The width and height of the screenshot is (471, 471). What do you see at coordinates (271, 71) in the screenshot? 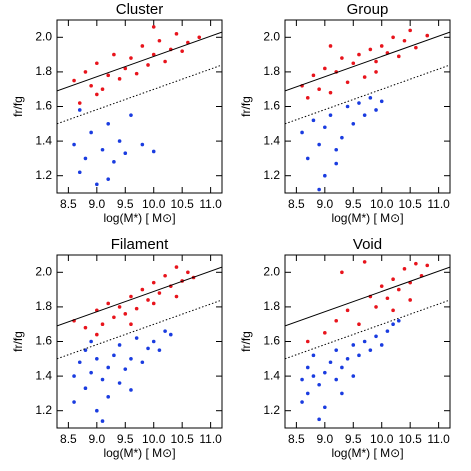
I see `y-tick-label: 1.8` at bounding box center [271, 71].